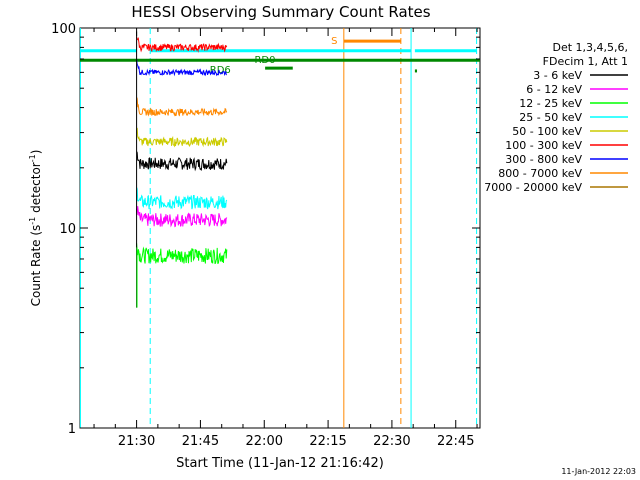 The width and height of the screenshot is (640, 480). Describe the element at coordinates (32, 221) in the screenshot. I see `y-axis-label-sup1: -1` at that location.